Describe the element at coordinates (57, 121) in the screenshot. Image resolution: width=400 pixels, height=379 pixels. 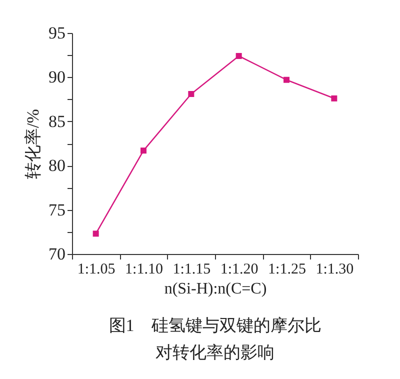
I see `y-tick-label: 85` at that location.